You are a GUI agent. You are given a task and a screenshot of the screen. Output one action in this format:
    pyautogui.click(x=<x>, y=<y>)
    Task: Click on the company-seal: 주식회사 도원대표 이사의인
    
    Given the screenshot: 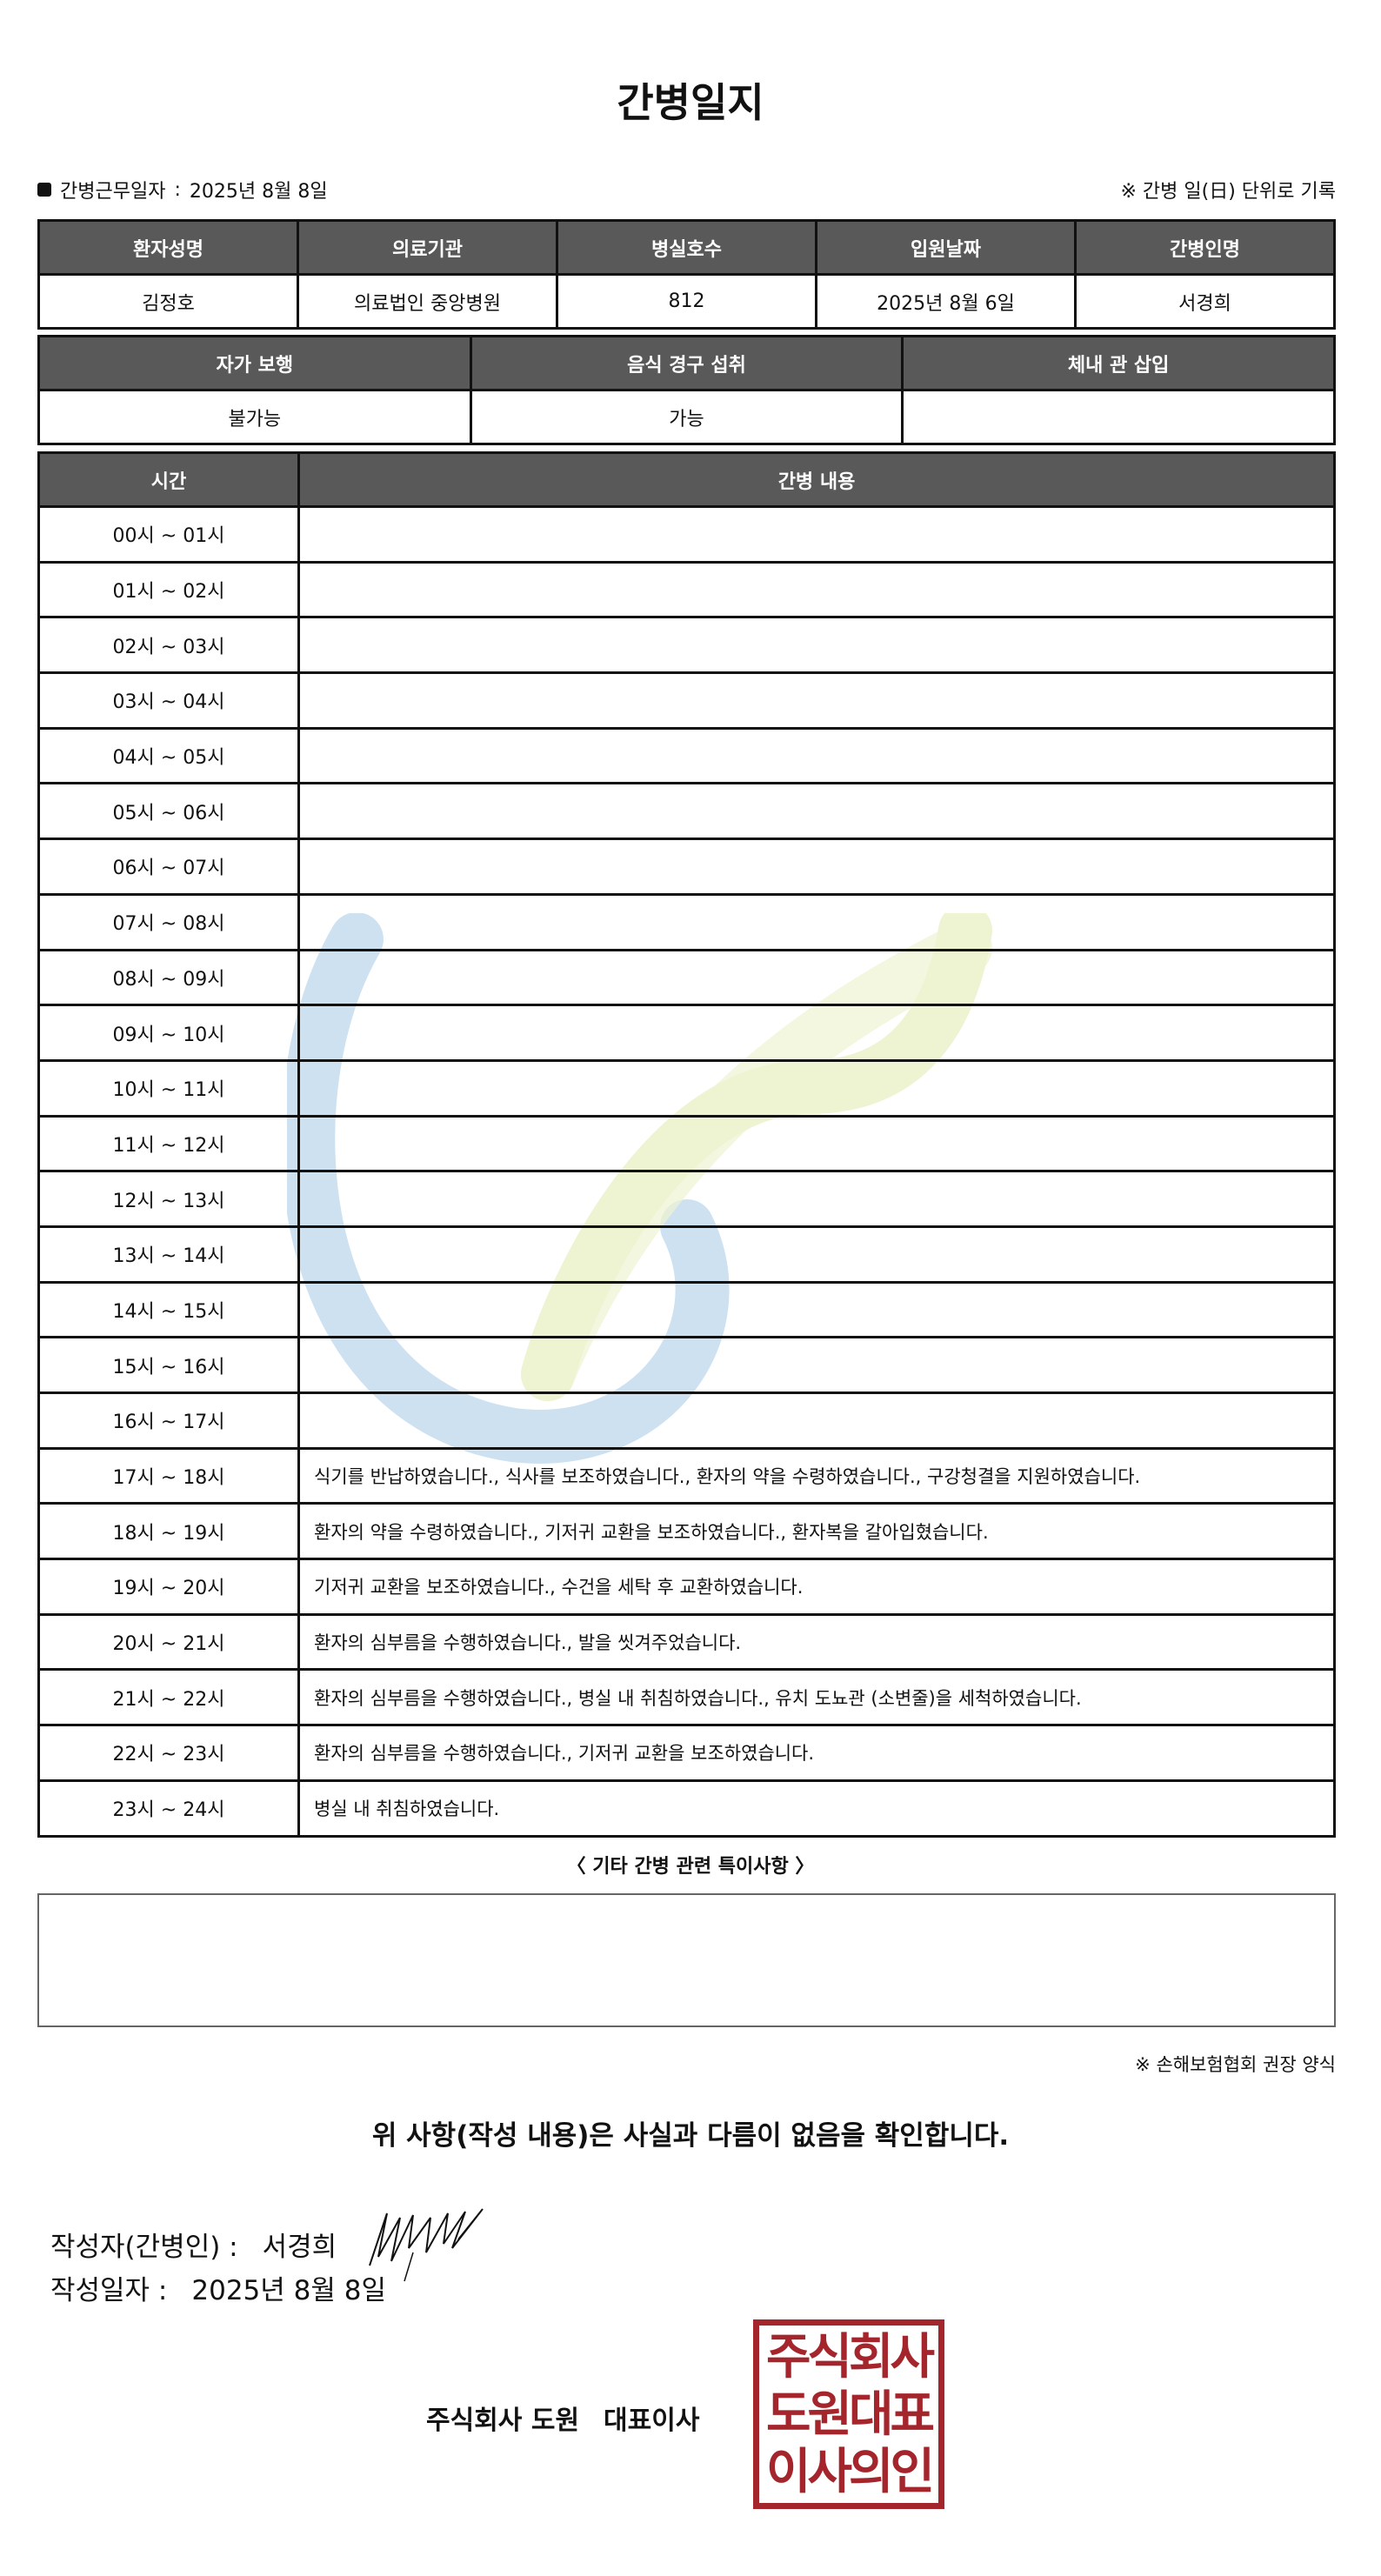 What is the action you would take?
    pyautogui.click(x=848, y=2414)
    